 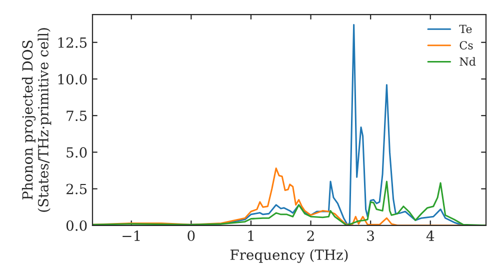 I want to click on x-tick-label: −1, so click(x=131, y=235).